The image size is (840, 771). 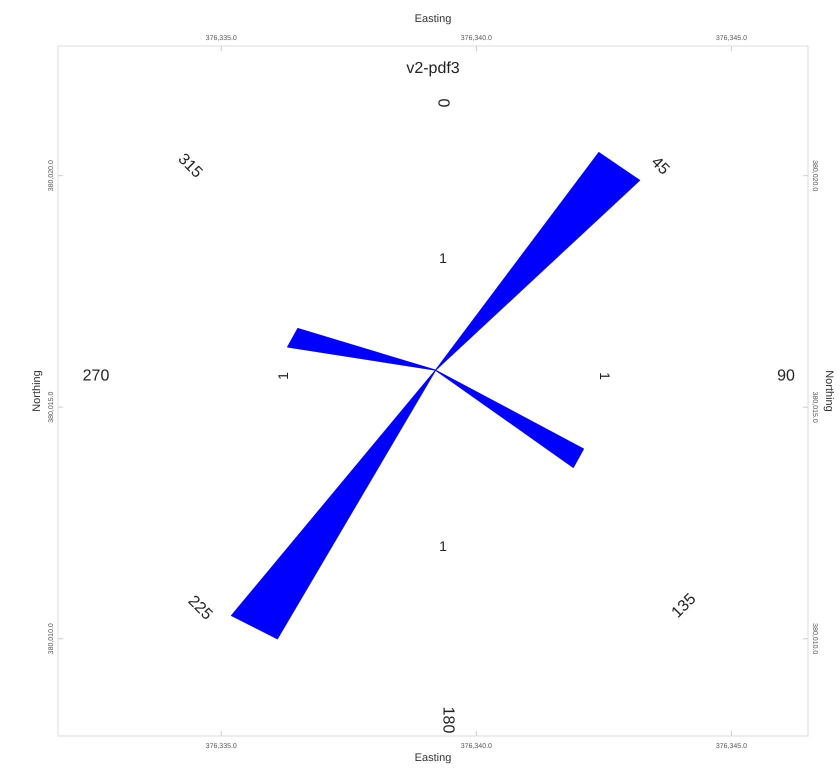 I want to click on annotation: 180, so click(x=448, y=720).